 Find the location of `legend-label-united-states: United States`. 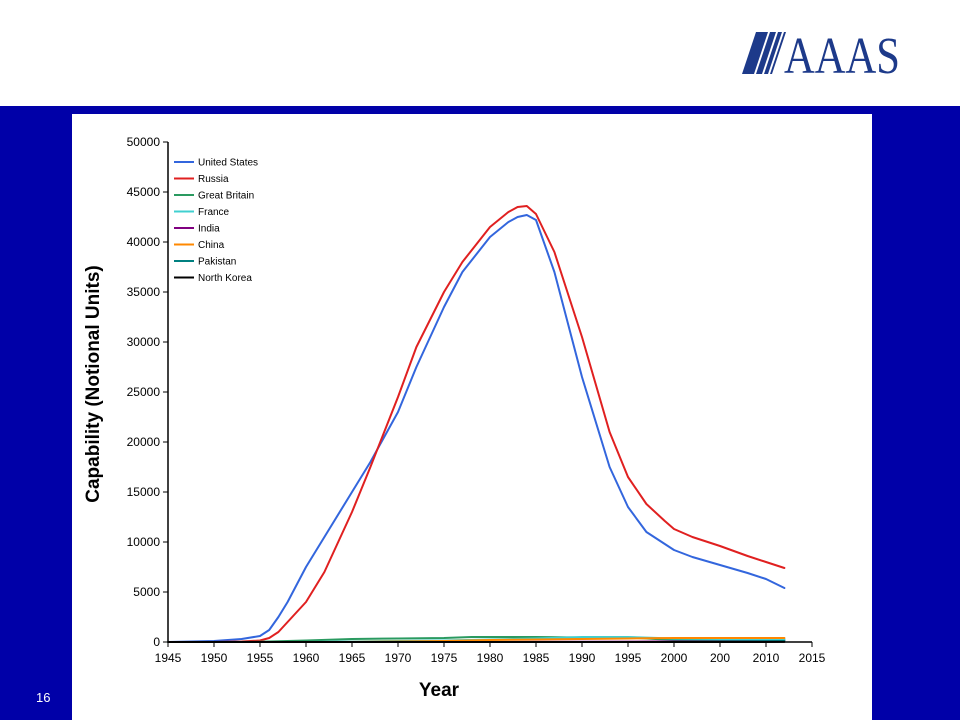

legend-label-united-states: United States is located at coordinates (228, 163).